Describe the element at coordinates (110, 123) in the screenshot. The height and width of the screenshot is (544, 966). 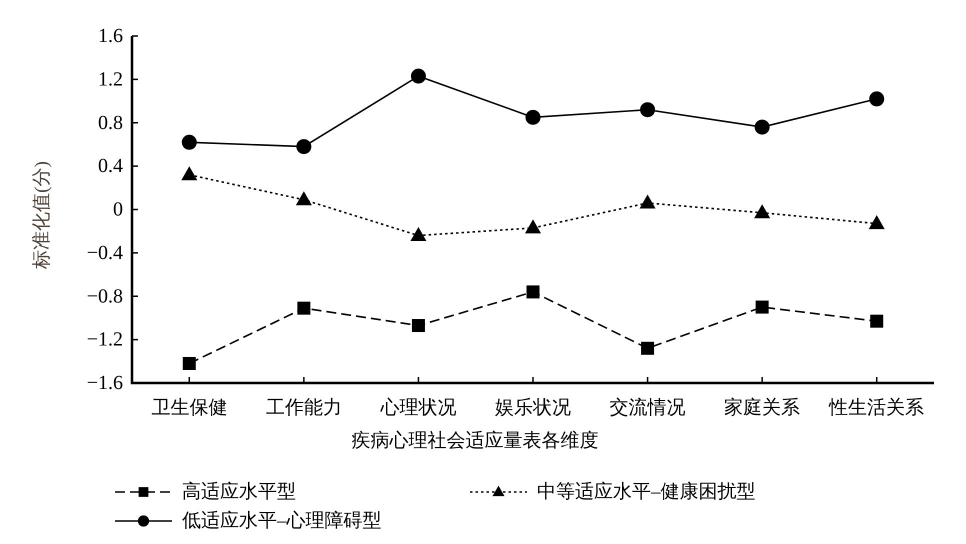
I see `y-tick-label: 0.8` at that location.